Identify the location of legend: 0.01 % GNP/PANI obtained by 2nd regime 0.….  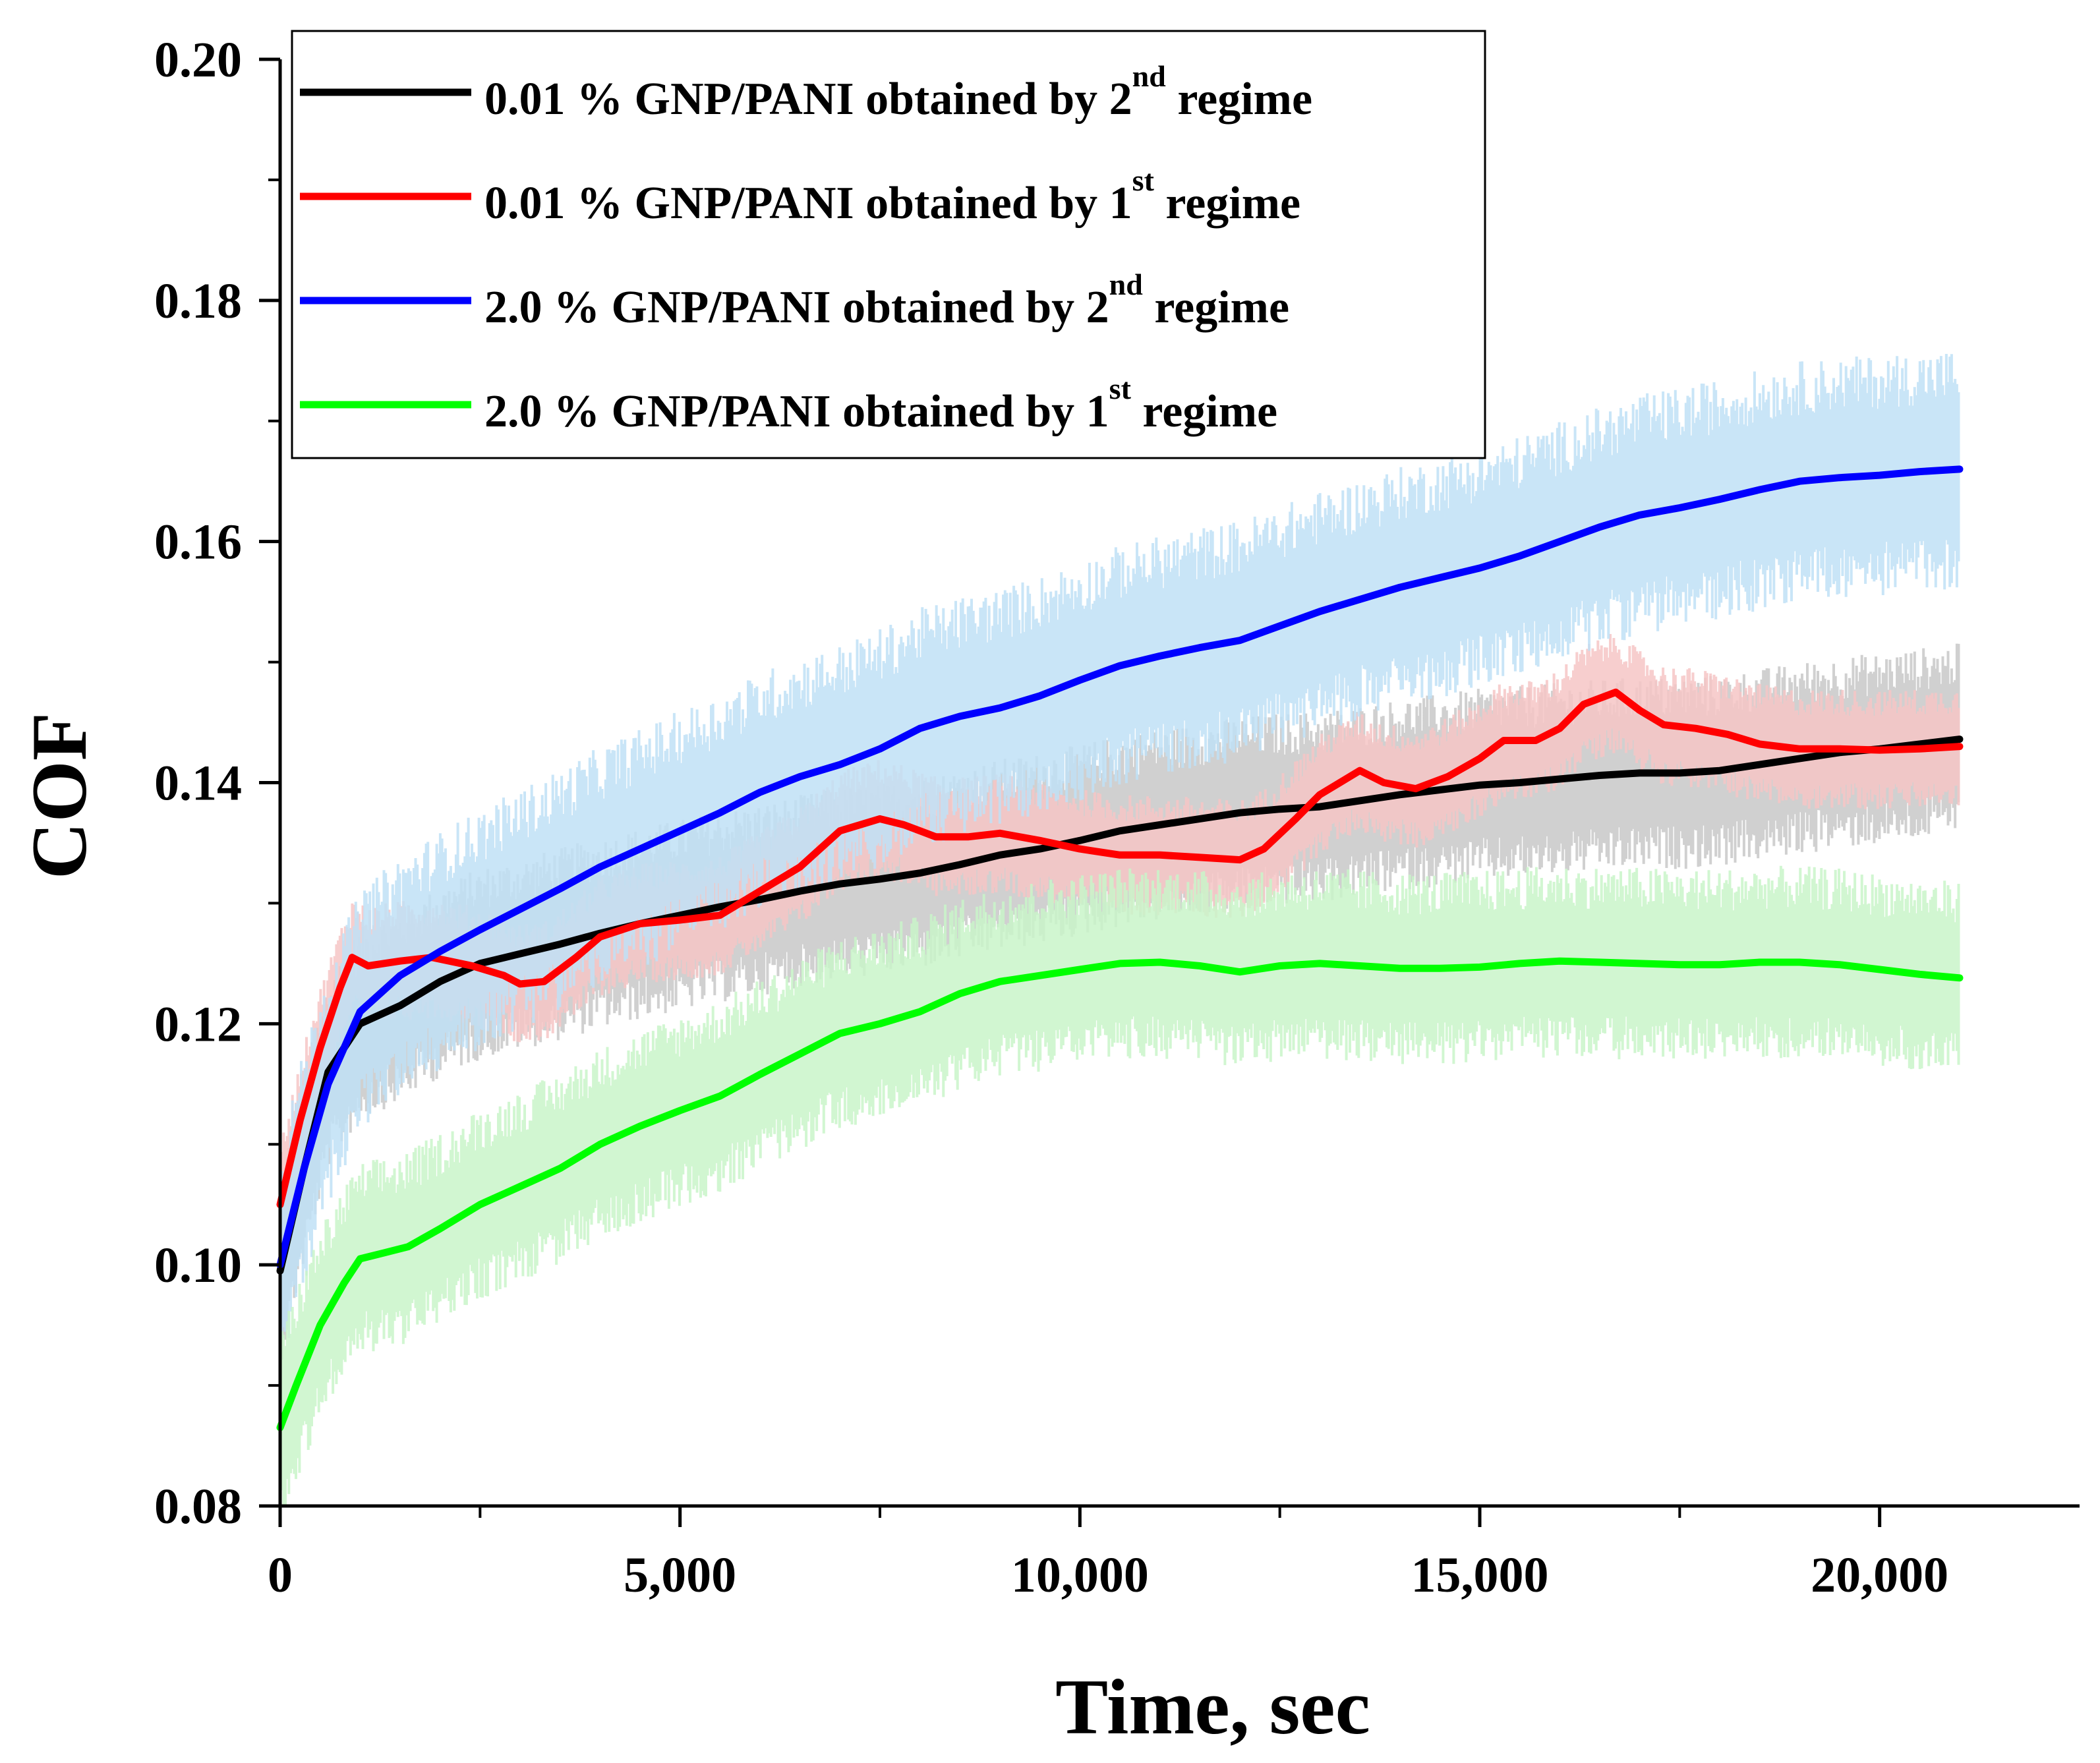
(888, 244).